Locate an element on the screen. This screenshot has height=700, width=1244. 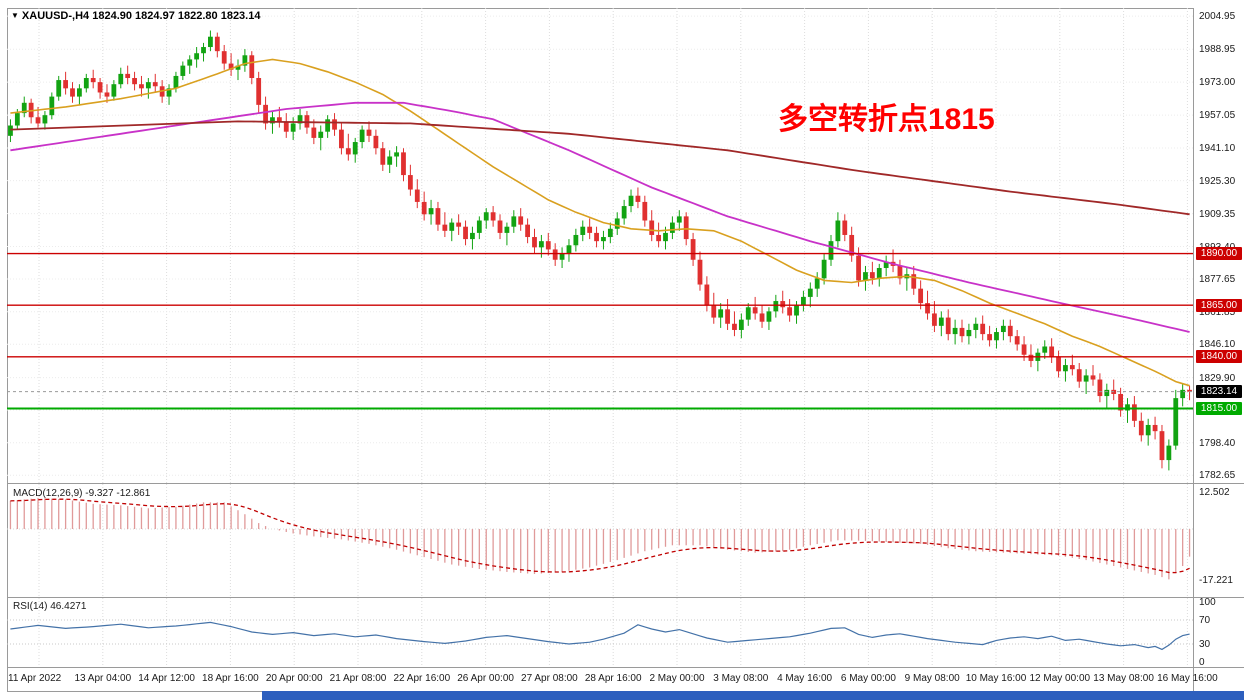
price-tick-label: 1941.10 is located at coordinates (1217, 149).